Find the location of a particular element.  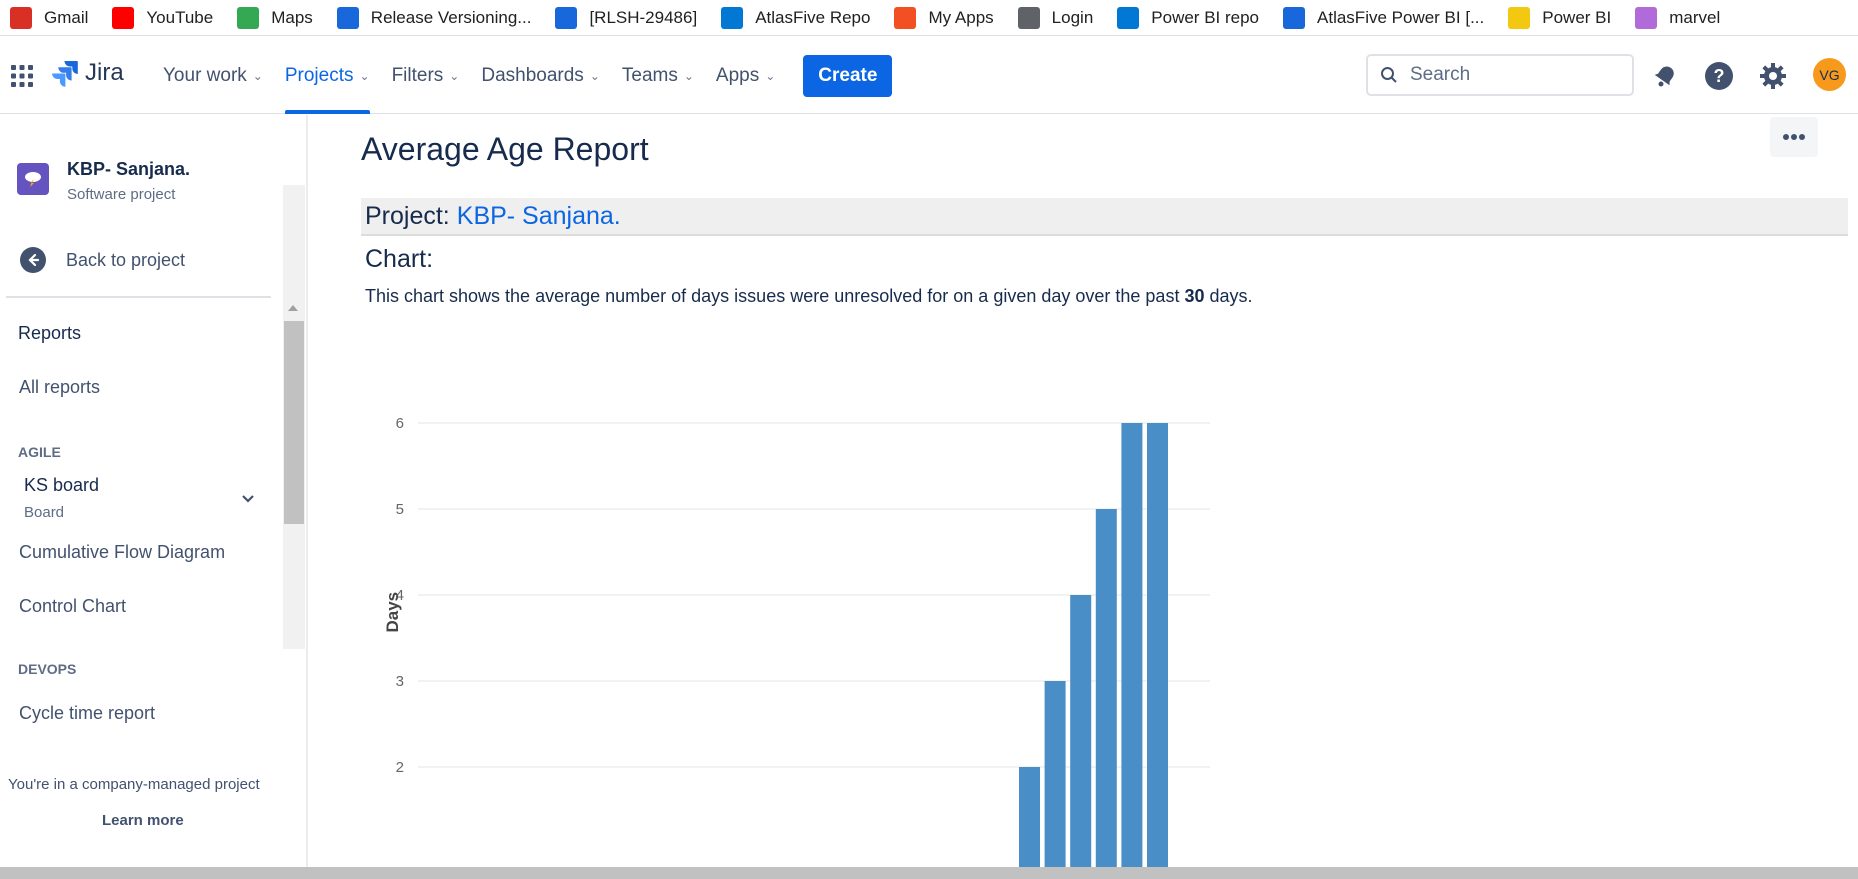

bookmark-item: [RLSH-29486] is located at coordinates (626, 17).